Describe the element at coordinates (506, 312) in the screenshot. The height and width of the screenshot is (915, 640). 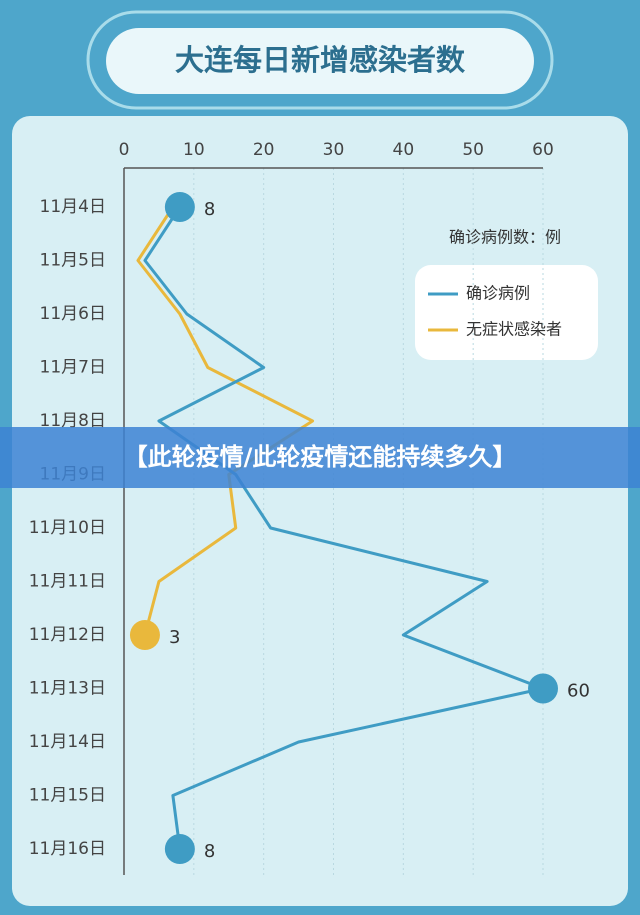
I see `legend-box` at that location.